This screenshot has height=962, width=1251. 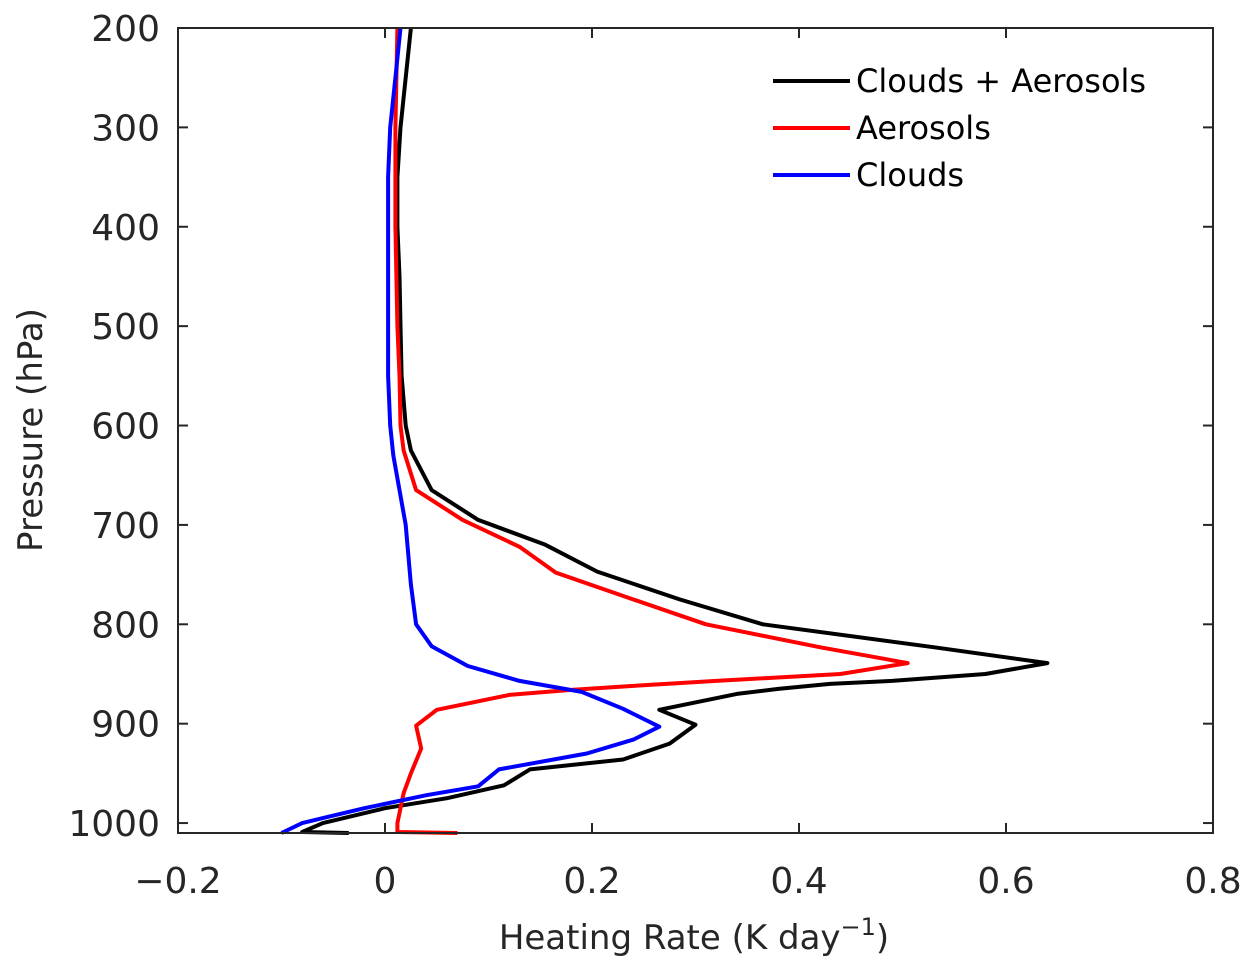 I want to click on x-axis-label-exponent: −1, so click(x=858, y=927).